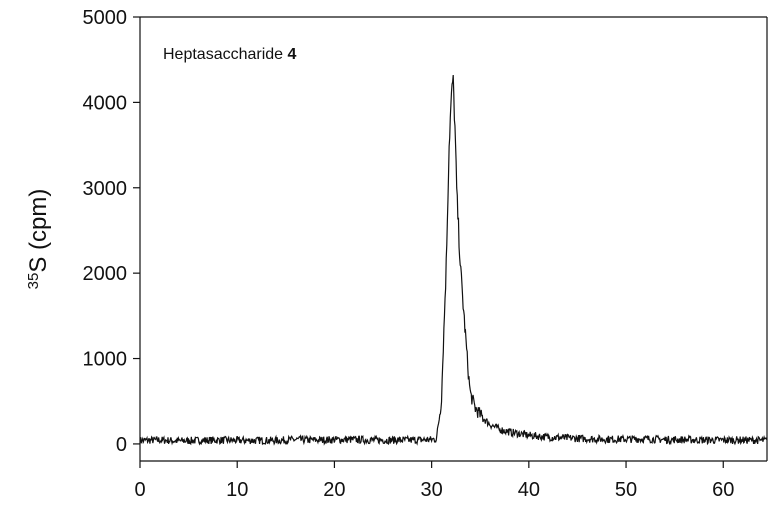 The height and width of the screenshot is (515, 769). I want to click on chart-annotation: Heptasaccharide 4, so click(230, 54).